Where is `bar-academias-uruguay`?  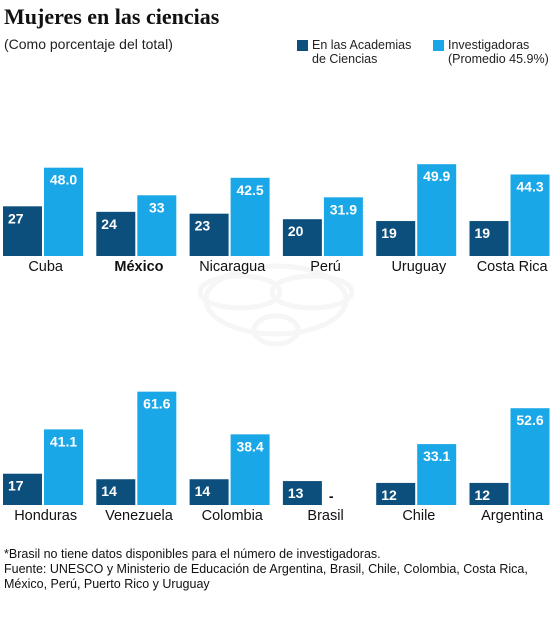 bar-academias-uruguay is located at coordinates (396, 238).